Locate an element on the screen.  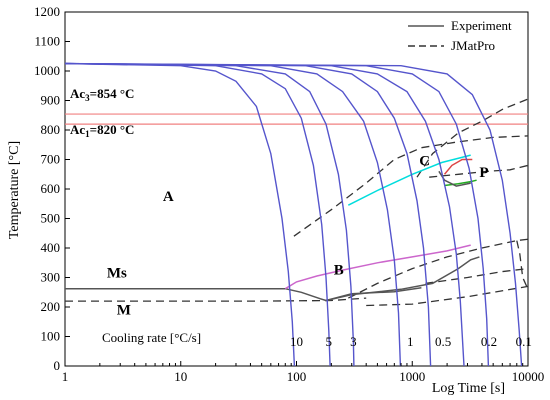
ac1-label-value: =820 °C is located at coordinates (112, 129).